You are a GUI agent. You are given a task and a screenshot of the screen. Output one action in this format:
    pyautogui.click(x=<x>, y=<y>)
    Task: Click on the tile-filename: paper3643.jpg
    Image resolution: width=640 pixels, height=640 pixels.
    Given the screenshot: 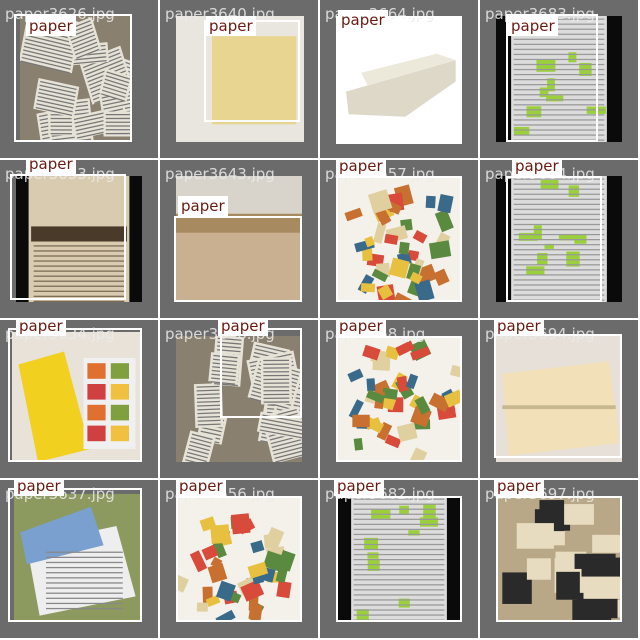 What is the action you would take?
    pyautogui.click(x=220, y=174)
    